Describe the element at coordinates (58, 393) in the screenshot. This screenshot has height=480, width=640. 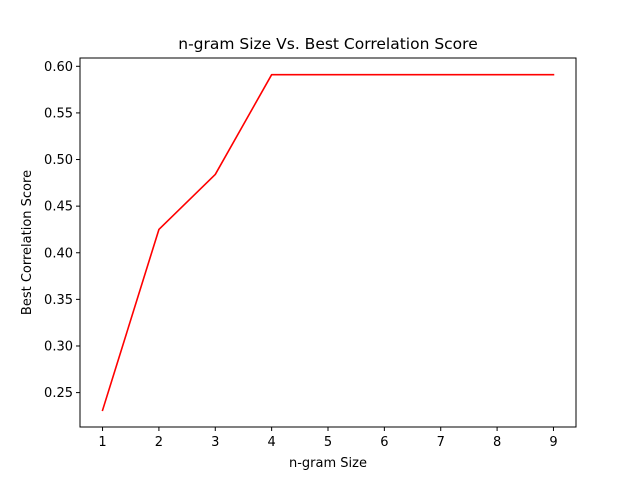
I see `y-tick-label: 0.25` at that location.